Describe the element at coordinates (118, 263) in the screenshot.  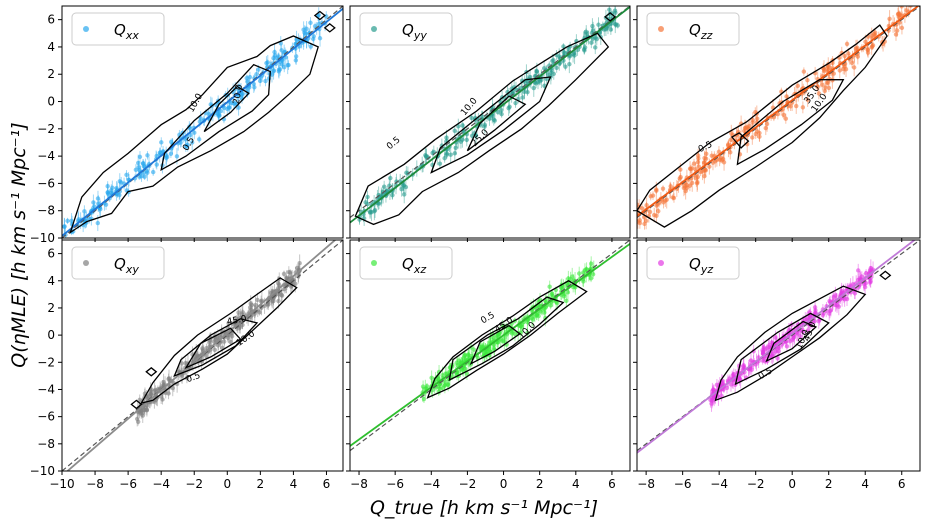
I see `legend-box` at that location.